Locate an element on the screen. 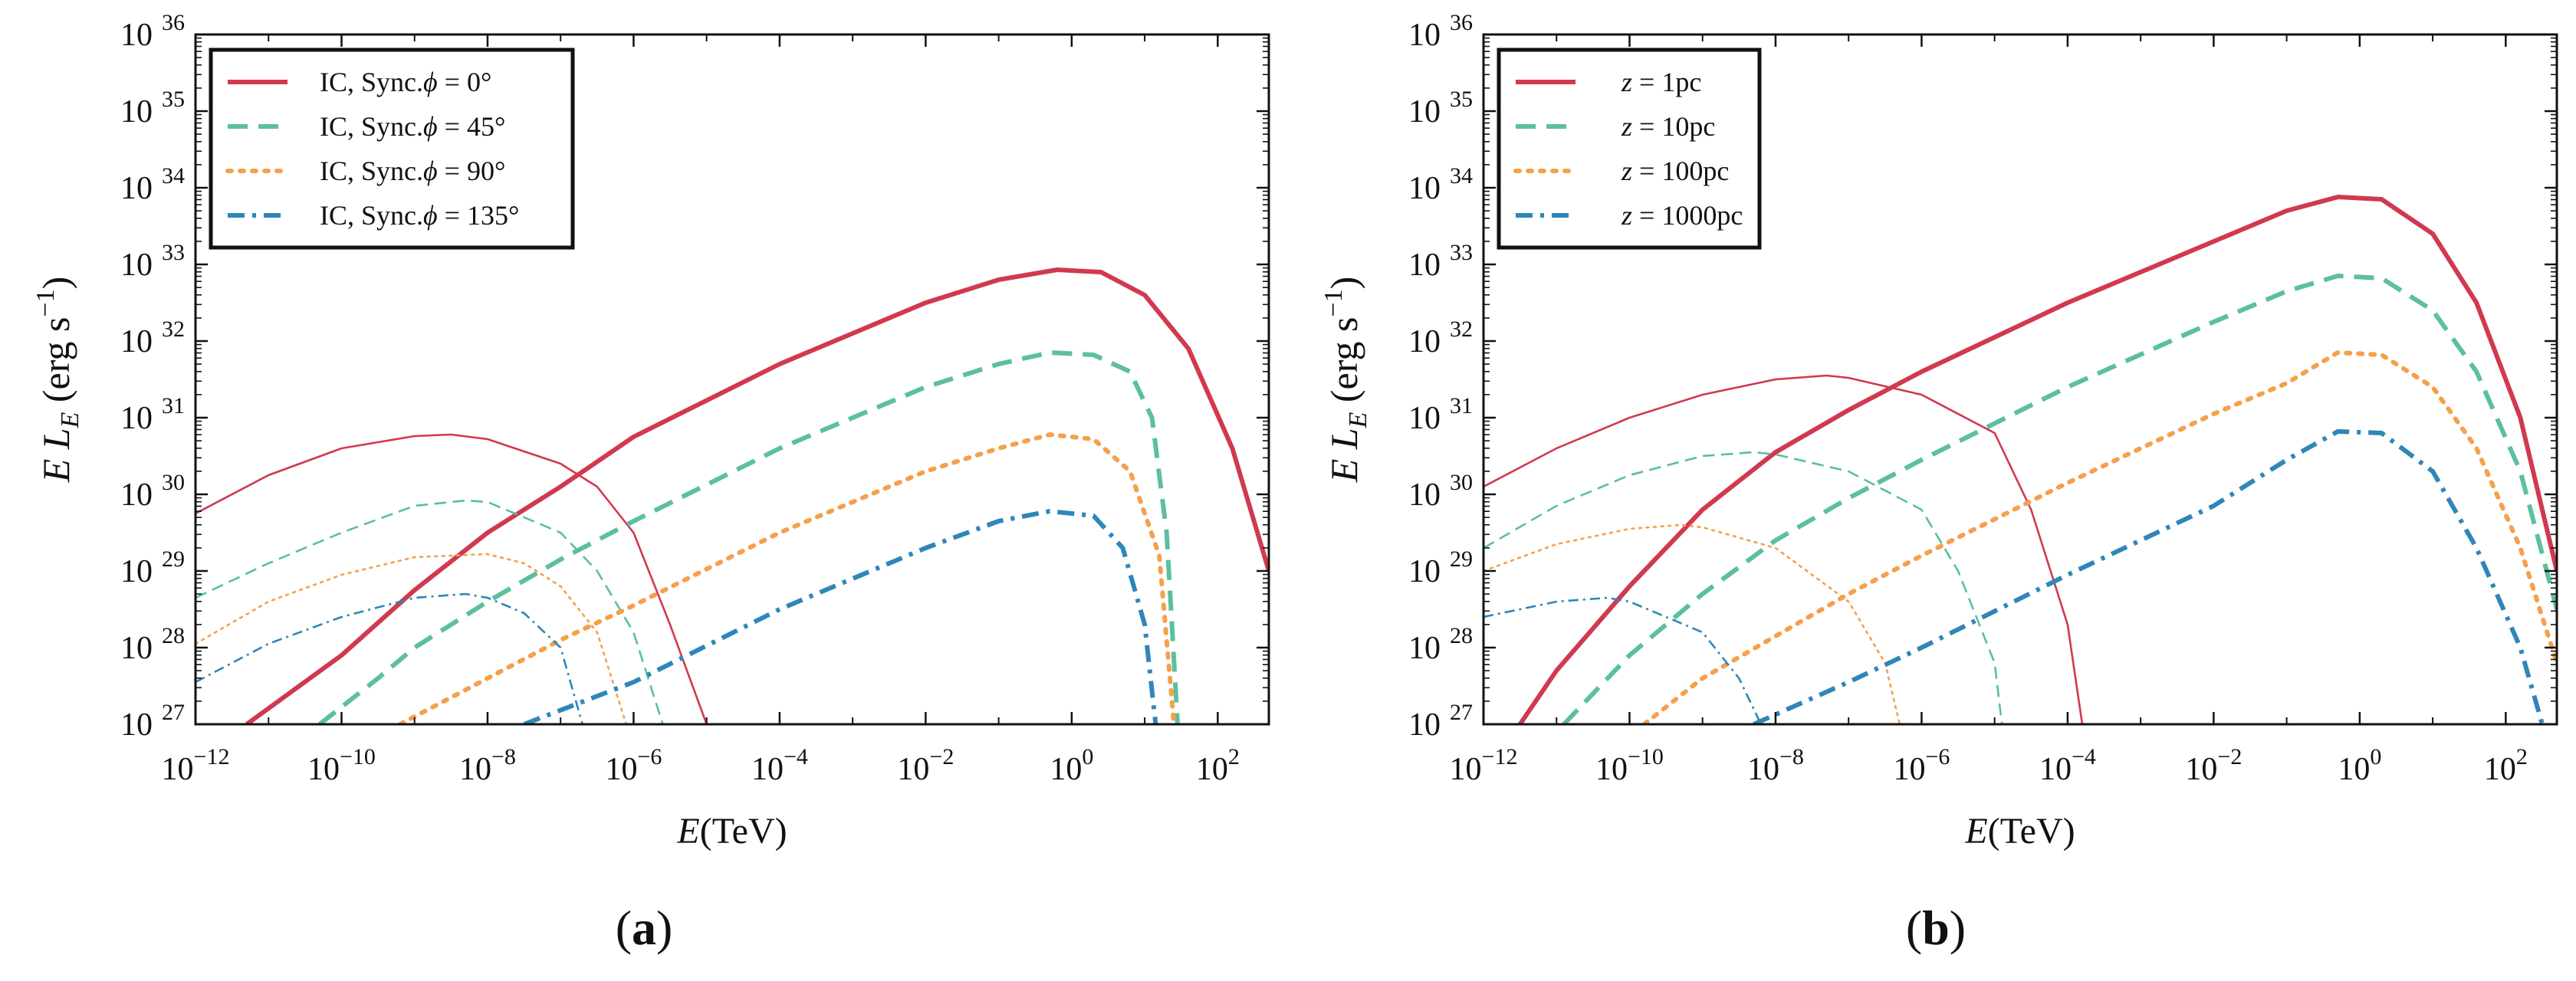  legend-label: IC, Sync.ϕ = 45° is located at coordinates (413, 126).